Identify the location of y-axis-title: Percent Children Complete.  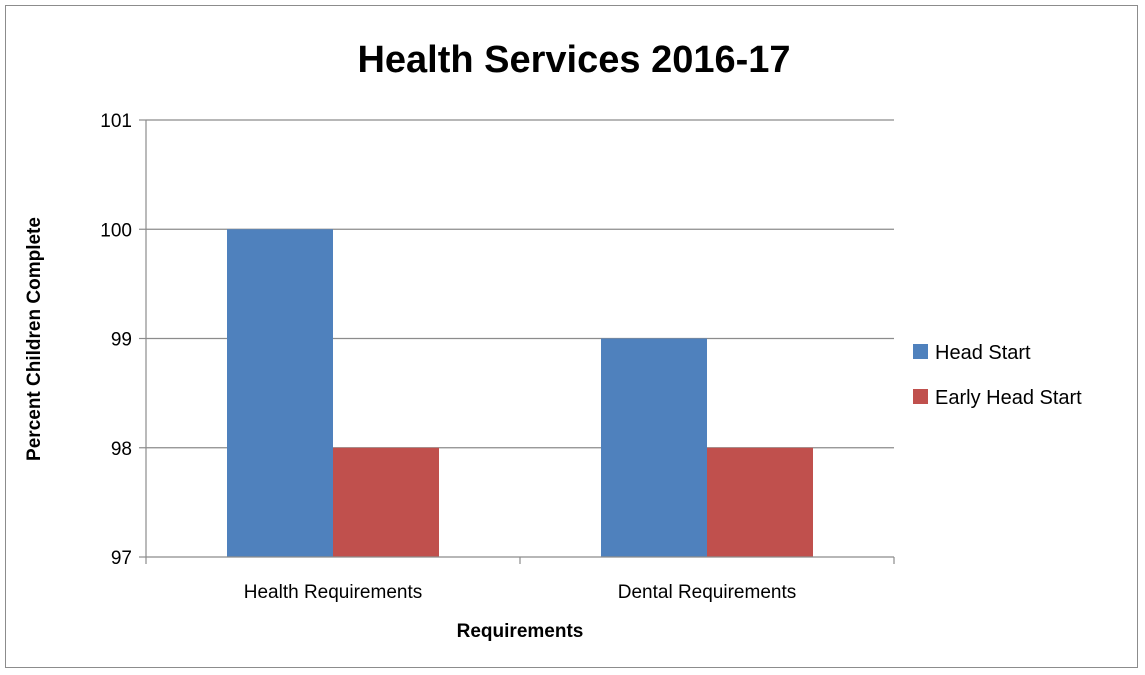
(34, 339).